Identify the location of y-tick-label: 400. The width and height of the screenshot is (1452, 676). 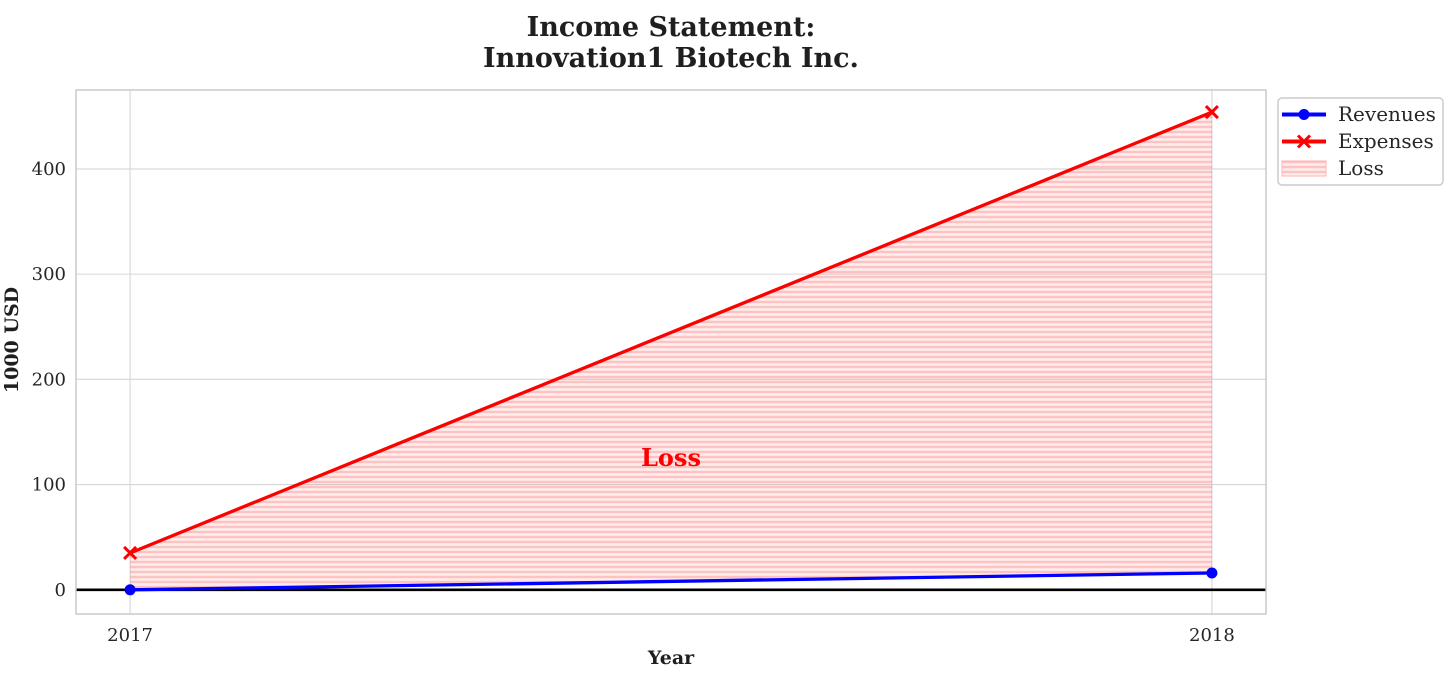
(49, 169).